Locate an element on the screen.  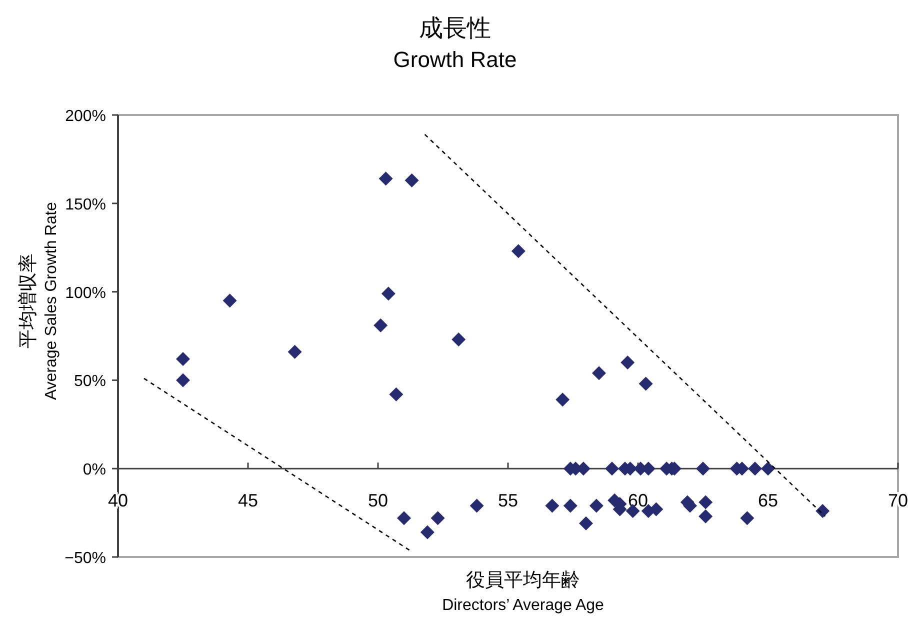
x-axis-title: 役員平均年齢 Directors’ Average Age is located at coordinates (523, 592).